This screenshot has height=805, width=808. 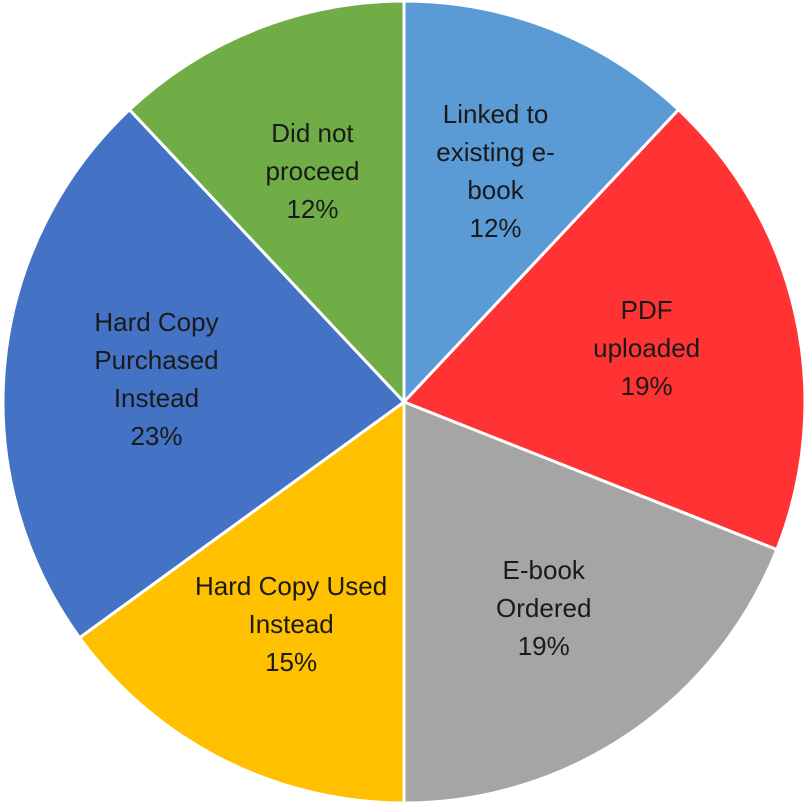 What do you see at coordinates (291, 661) in the screenshot?
I see `value-label: 15%` at bounding box center [291, 661].